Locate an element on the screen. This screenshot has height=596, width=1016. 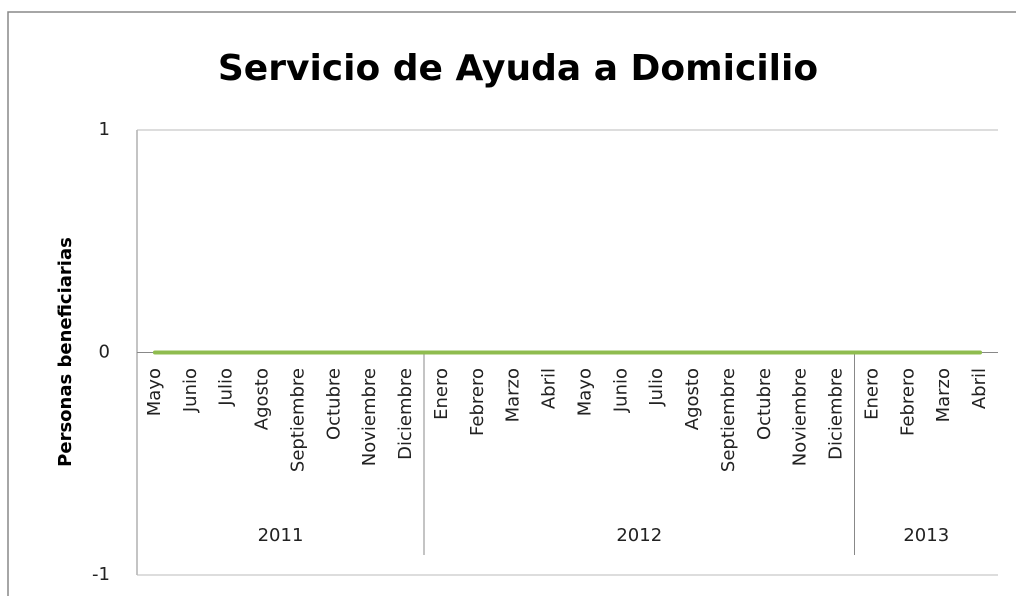
group-label: 2011 is located at coordinates (281, 535).